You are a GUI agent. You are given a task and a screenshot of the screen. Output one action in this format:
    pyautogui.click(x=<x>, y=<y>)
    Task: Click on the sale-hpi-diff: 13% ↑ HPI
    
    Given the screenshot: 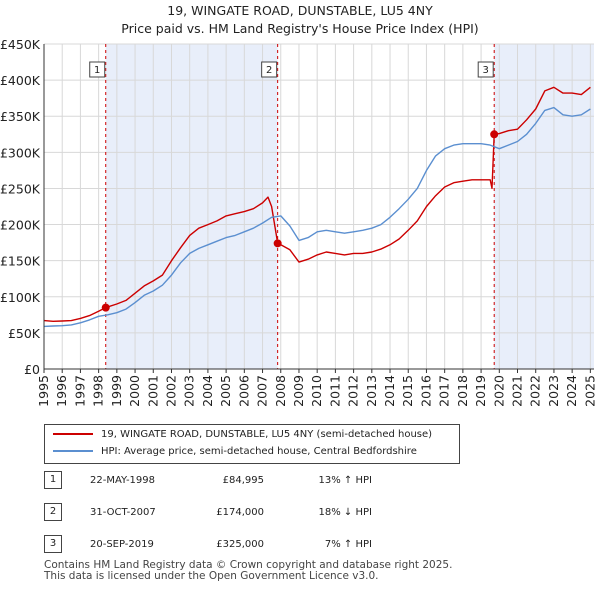 What is the action you would take?
    pyautogui.click(x=345, y=480)
    